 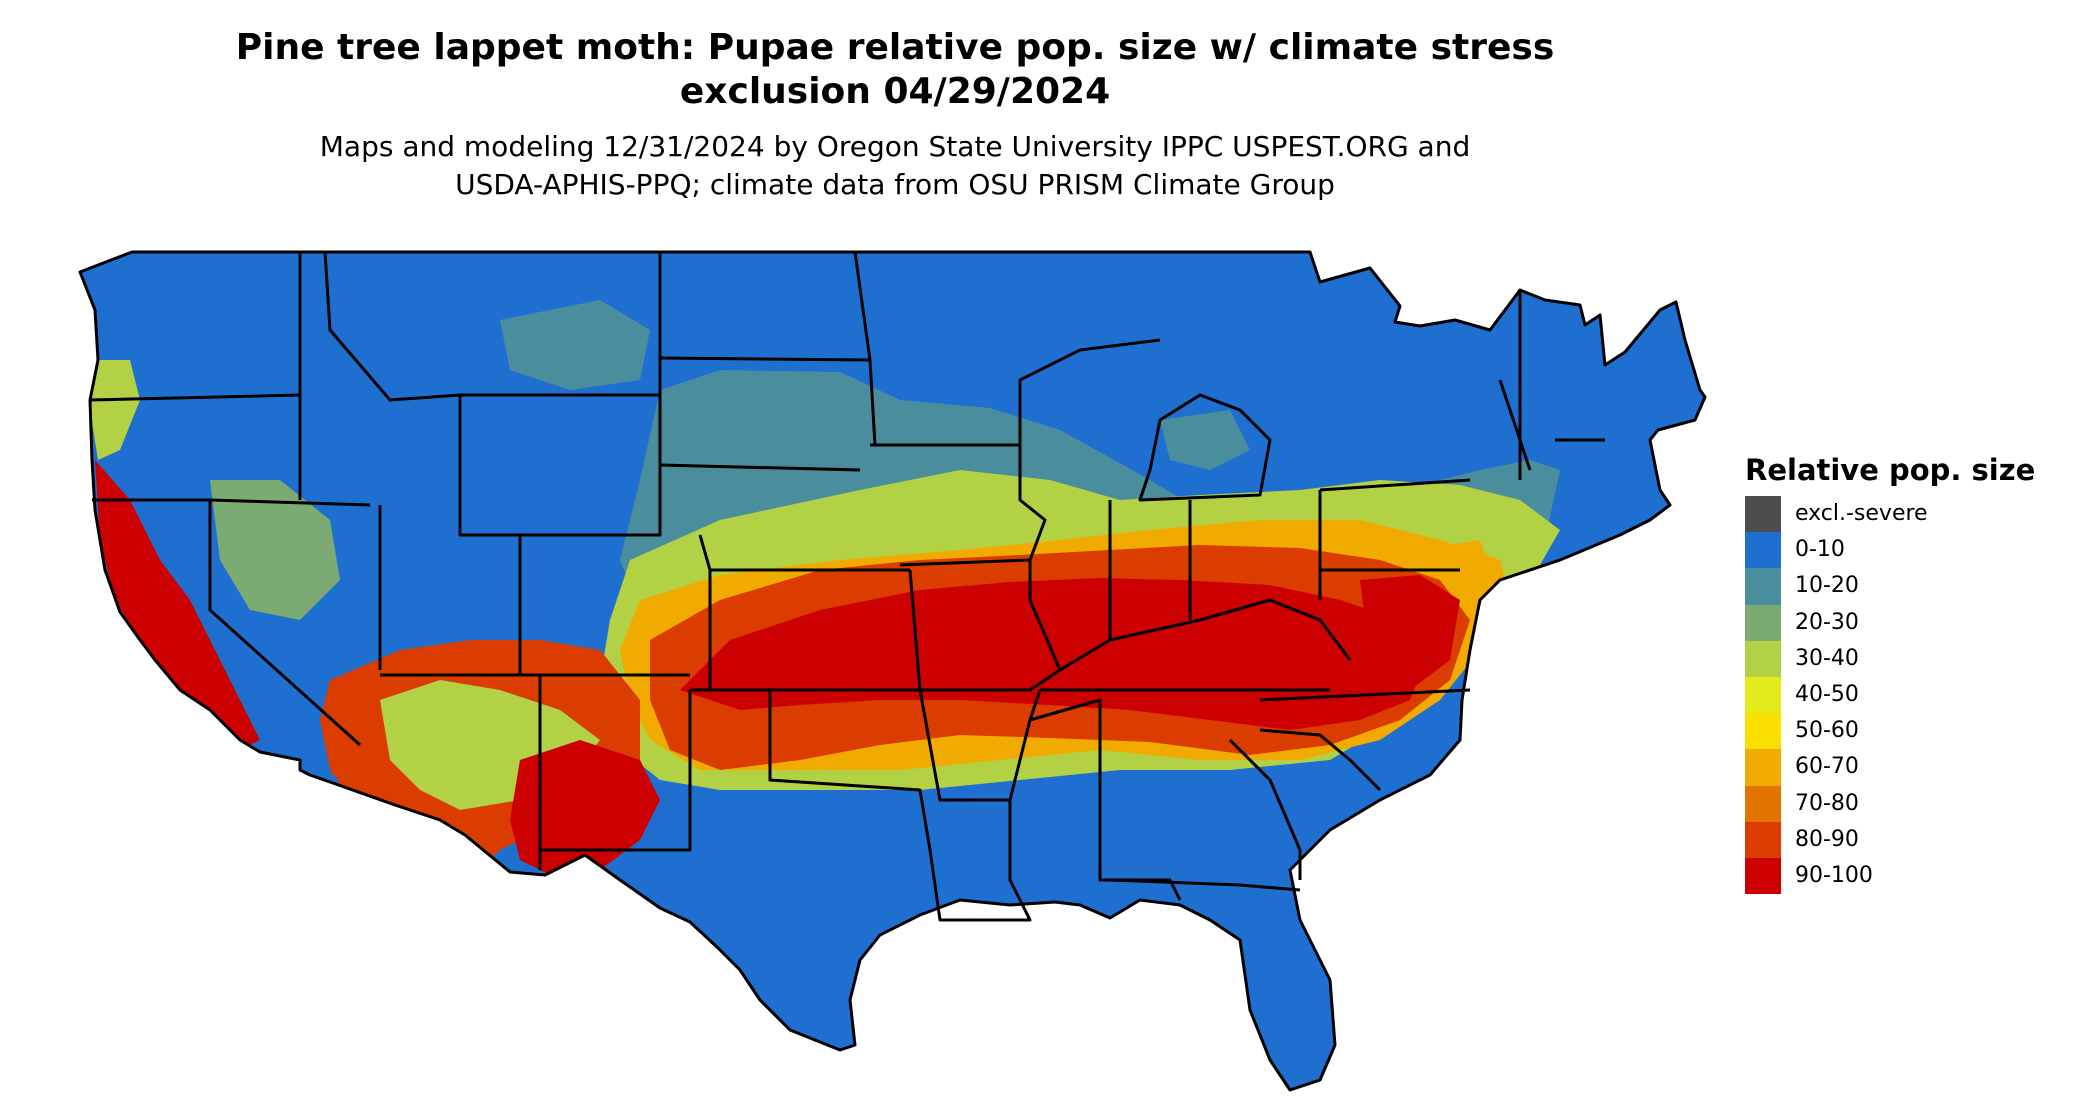 I want to click on legend-item: 60-70, so click(x=1915, y=767).